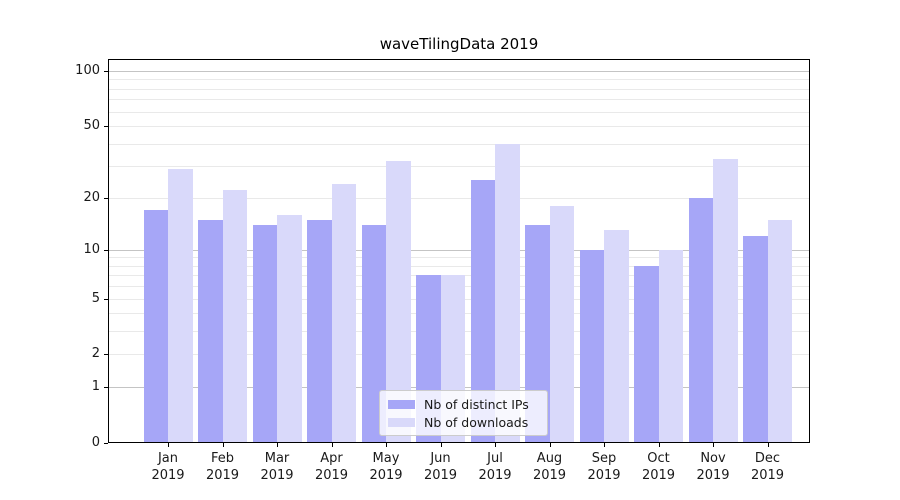 Image resolution: width=900 pixels, height=500 pixels. Describe the element at coordinates (659, 467) in the screenshot. I see `x-tick-label: Oct 2019` at that location.